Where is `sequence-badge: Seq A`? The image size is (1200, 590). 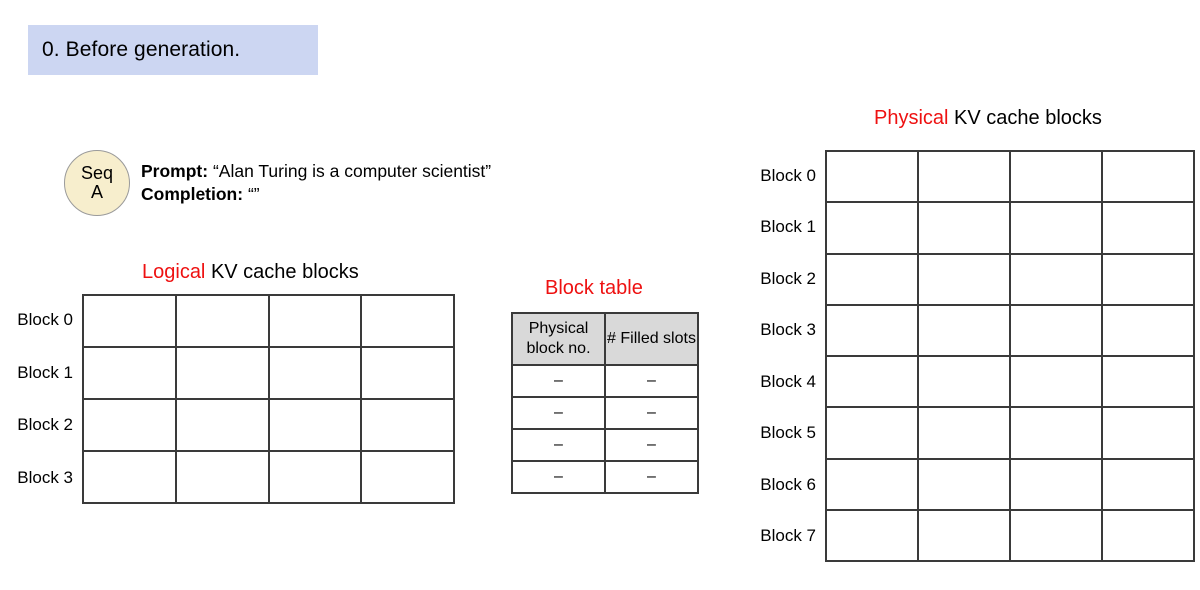 sequence-badge: Seq A is located at coordinates (97, 183).